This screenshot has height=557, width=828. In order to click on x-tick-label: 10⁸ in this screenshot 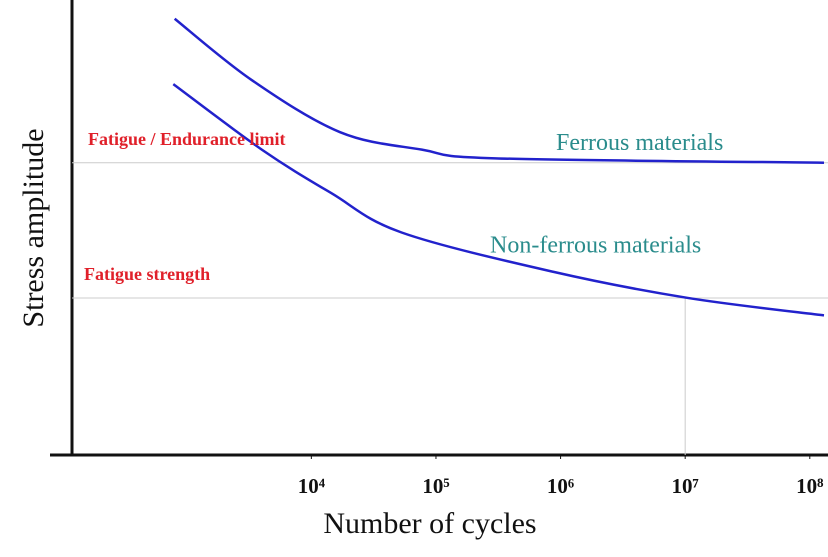, I will do `click(809, 486)`.